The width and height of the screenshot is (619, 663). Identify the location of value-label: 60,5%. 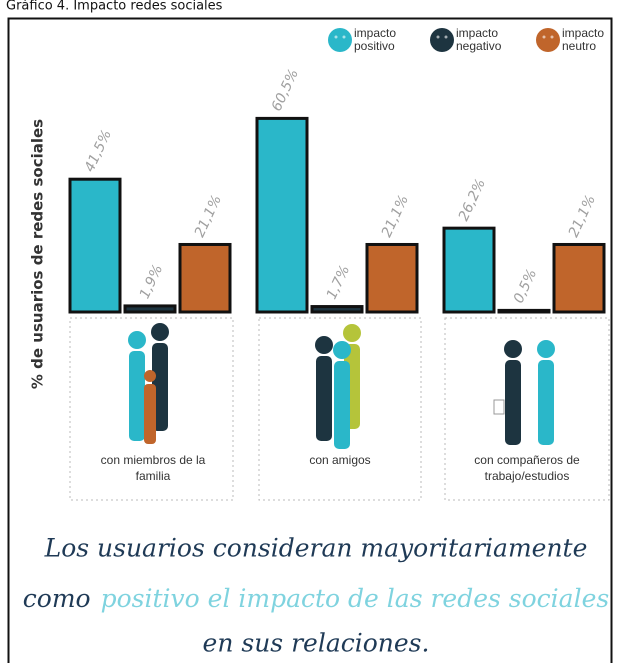
(285, 90).